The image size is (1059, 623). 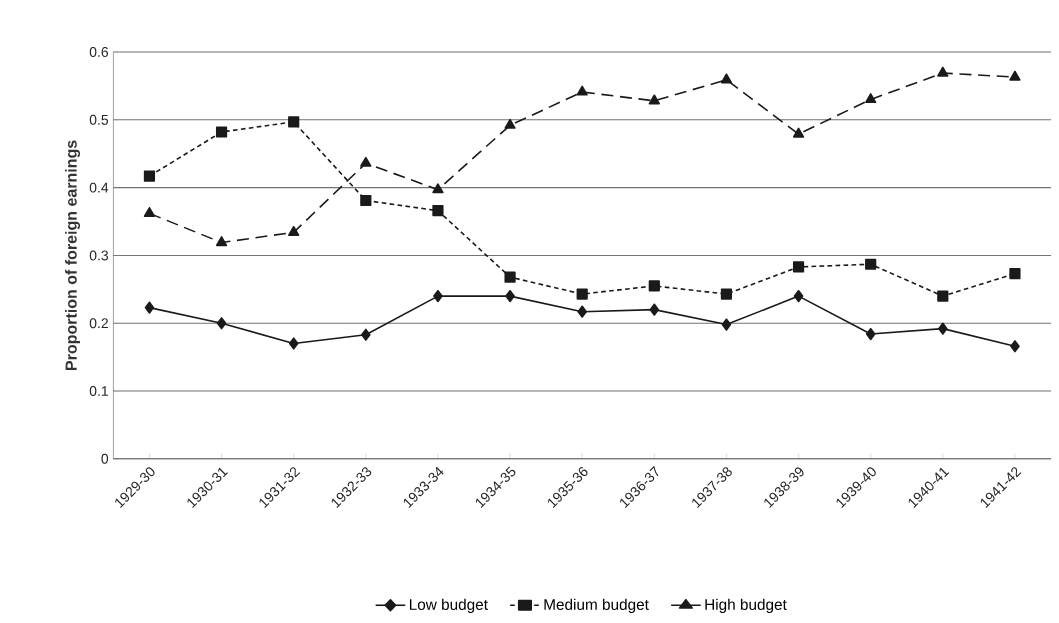 I want to click on legend-label: Low budget, so click(x=448, y=606).